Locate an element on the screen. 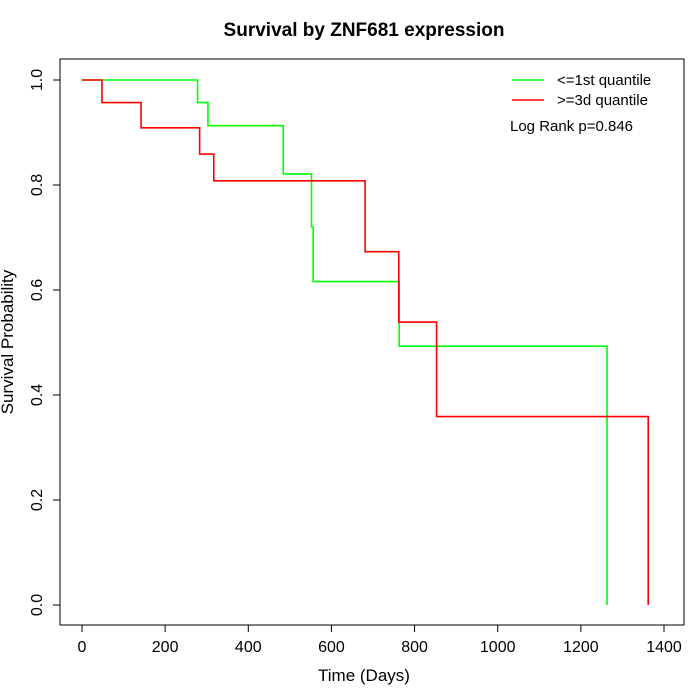 The image size is (700, 700). x-axis-label: Time (Days) is located at coordinates (364, 675).